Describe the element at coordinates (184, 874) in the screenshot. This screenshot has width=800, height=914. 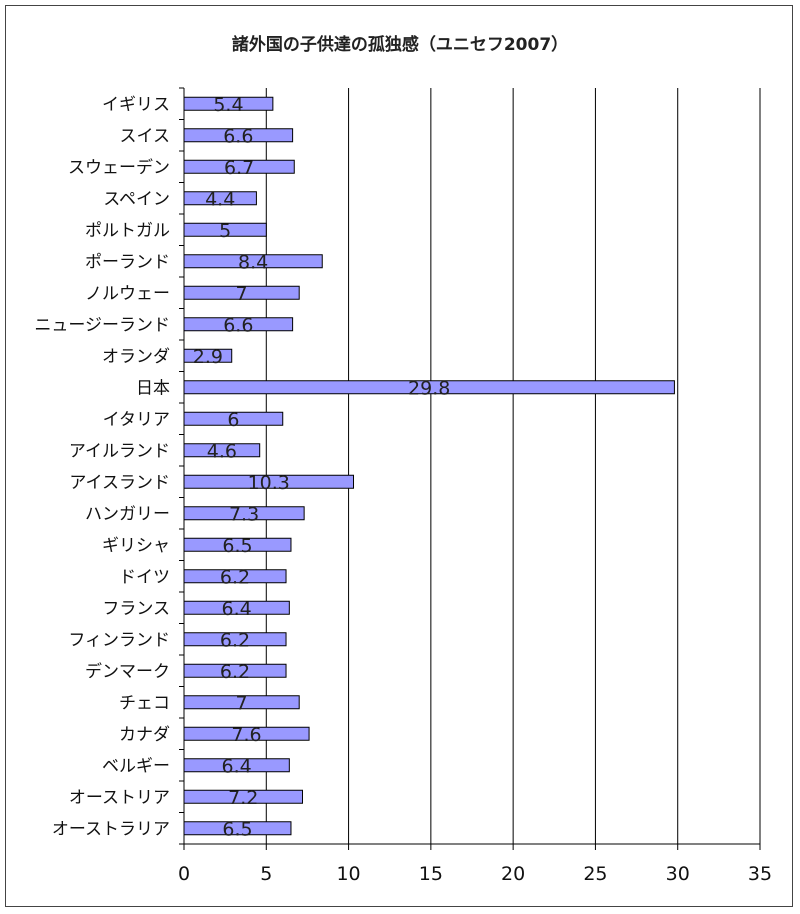
I see `x-tick-label: 0` at that location.